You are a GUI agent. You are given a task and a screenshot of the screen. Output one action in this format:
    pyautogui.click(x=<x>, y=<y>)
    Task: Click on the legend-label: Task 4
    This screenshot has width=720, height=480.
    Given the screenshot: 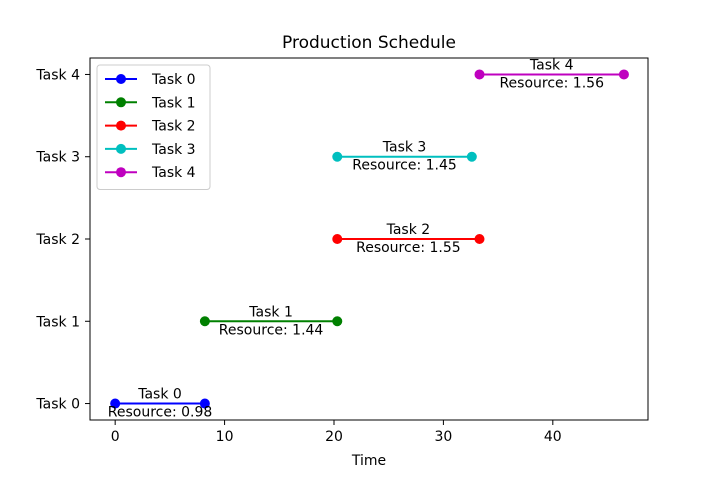 What is the action you would take?
    pyautogui.click(x=173, y=173)
    